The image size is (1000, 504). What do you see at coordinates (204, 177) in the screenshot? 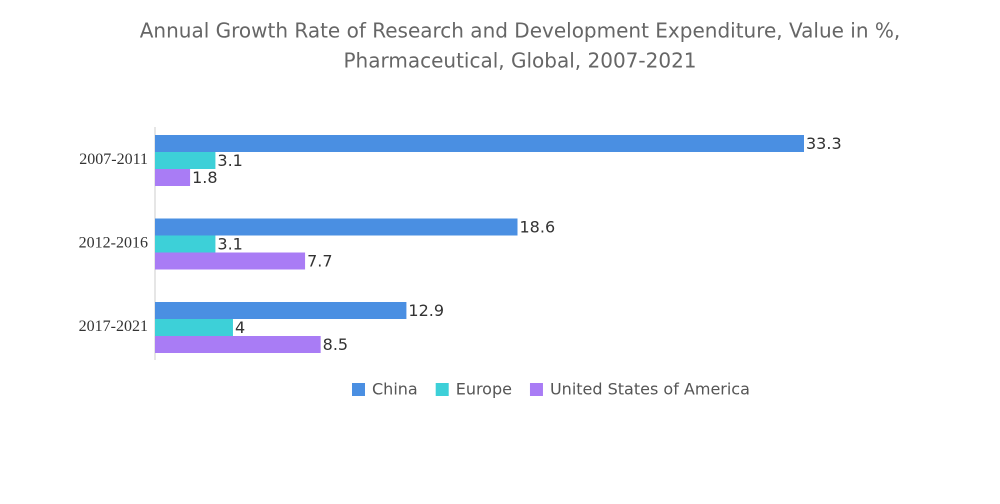
I see `value-label: 1.8` at bounding box center [204, 177].